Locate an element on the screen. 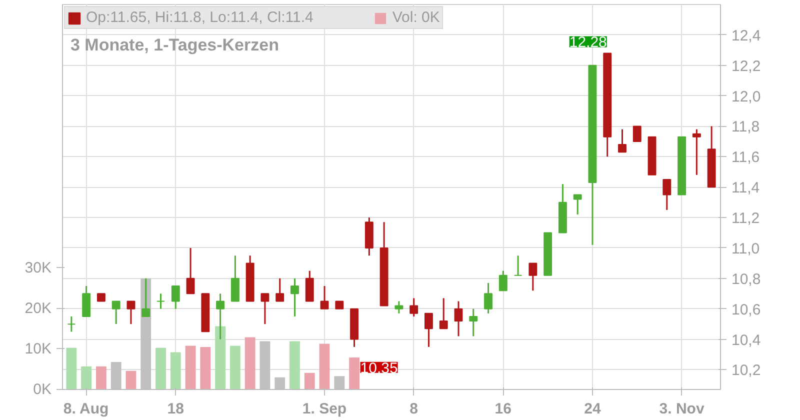  y-tick-label: 10,4 is located at coordinates (746, 340).